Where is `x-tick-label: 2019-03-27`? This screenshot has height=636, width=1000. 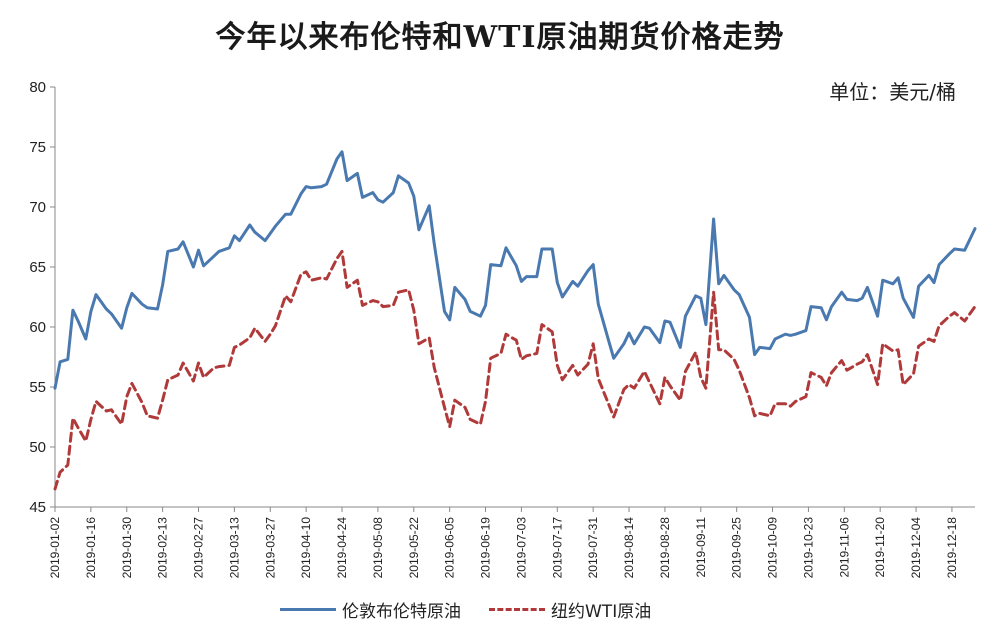
x-tick-label: 2019-03-27 is located at coordinates (270, 548).